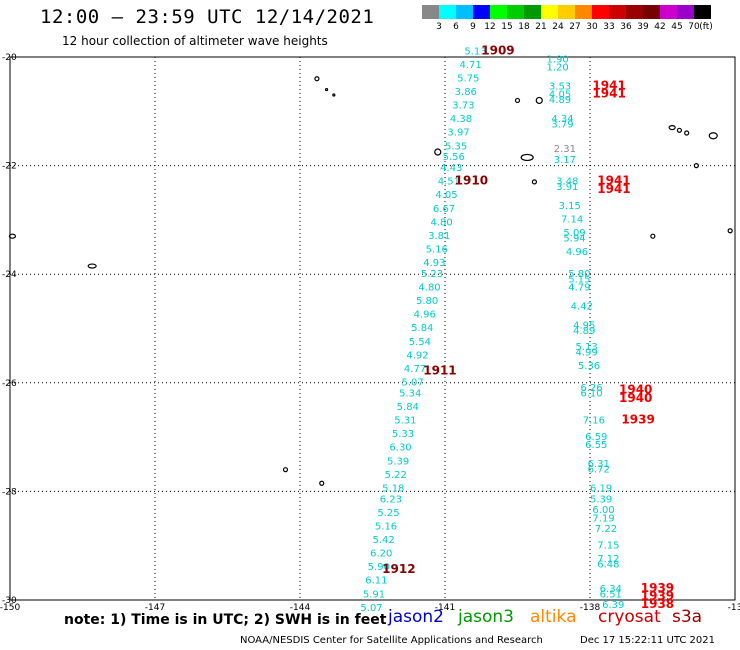 This screenshot has width=740, height=650. What do you see at coordinates (643, 27) in the screenshot?
I see `colorbar-label: 39` at bounding box center [643, 27].